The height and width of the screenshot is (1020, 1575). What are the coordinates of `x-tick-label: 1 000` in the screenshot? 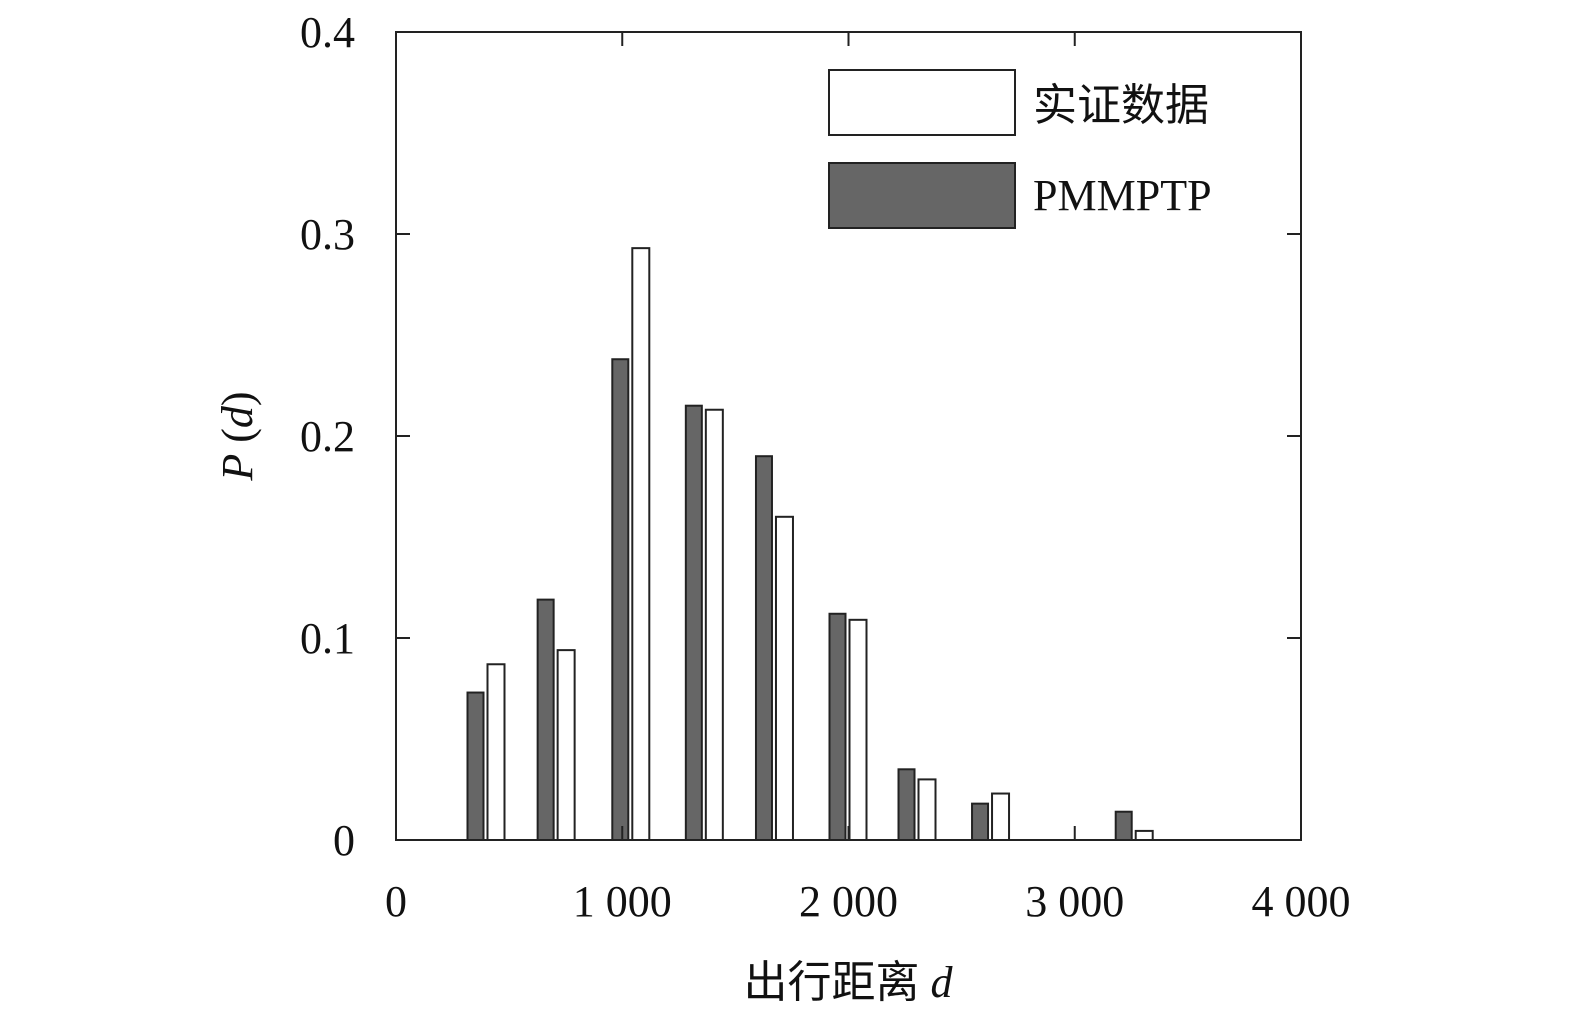 It's located at (622, 901).